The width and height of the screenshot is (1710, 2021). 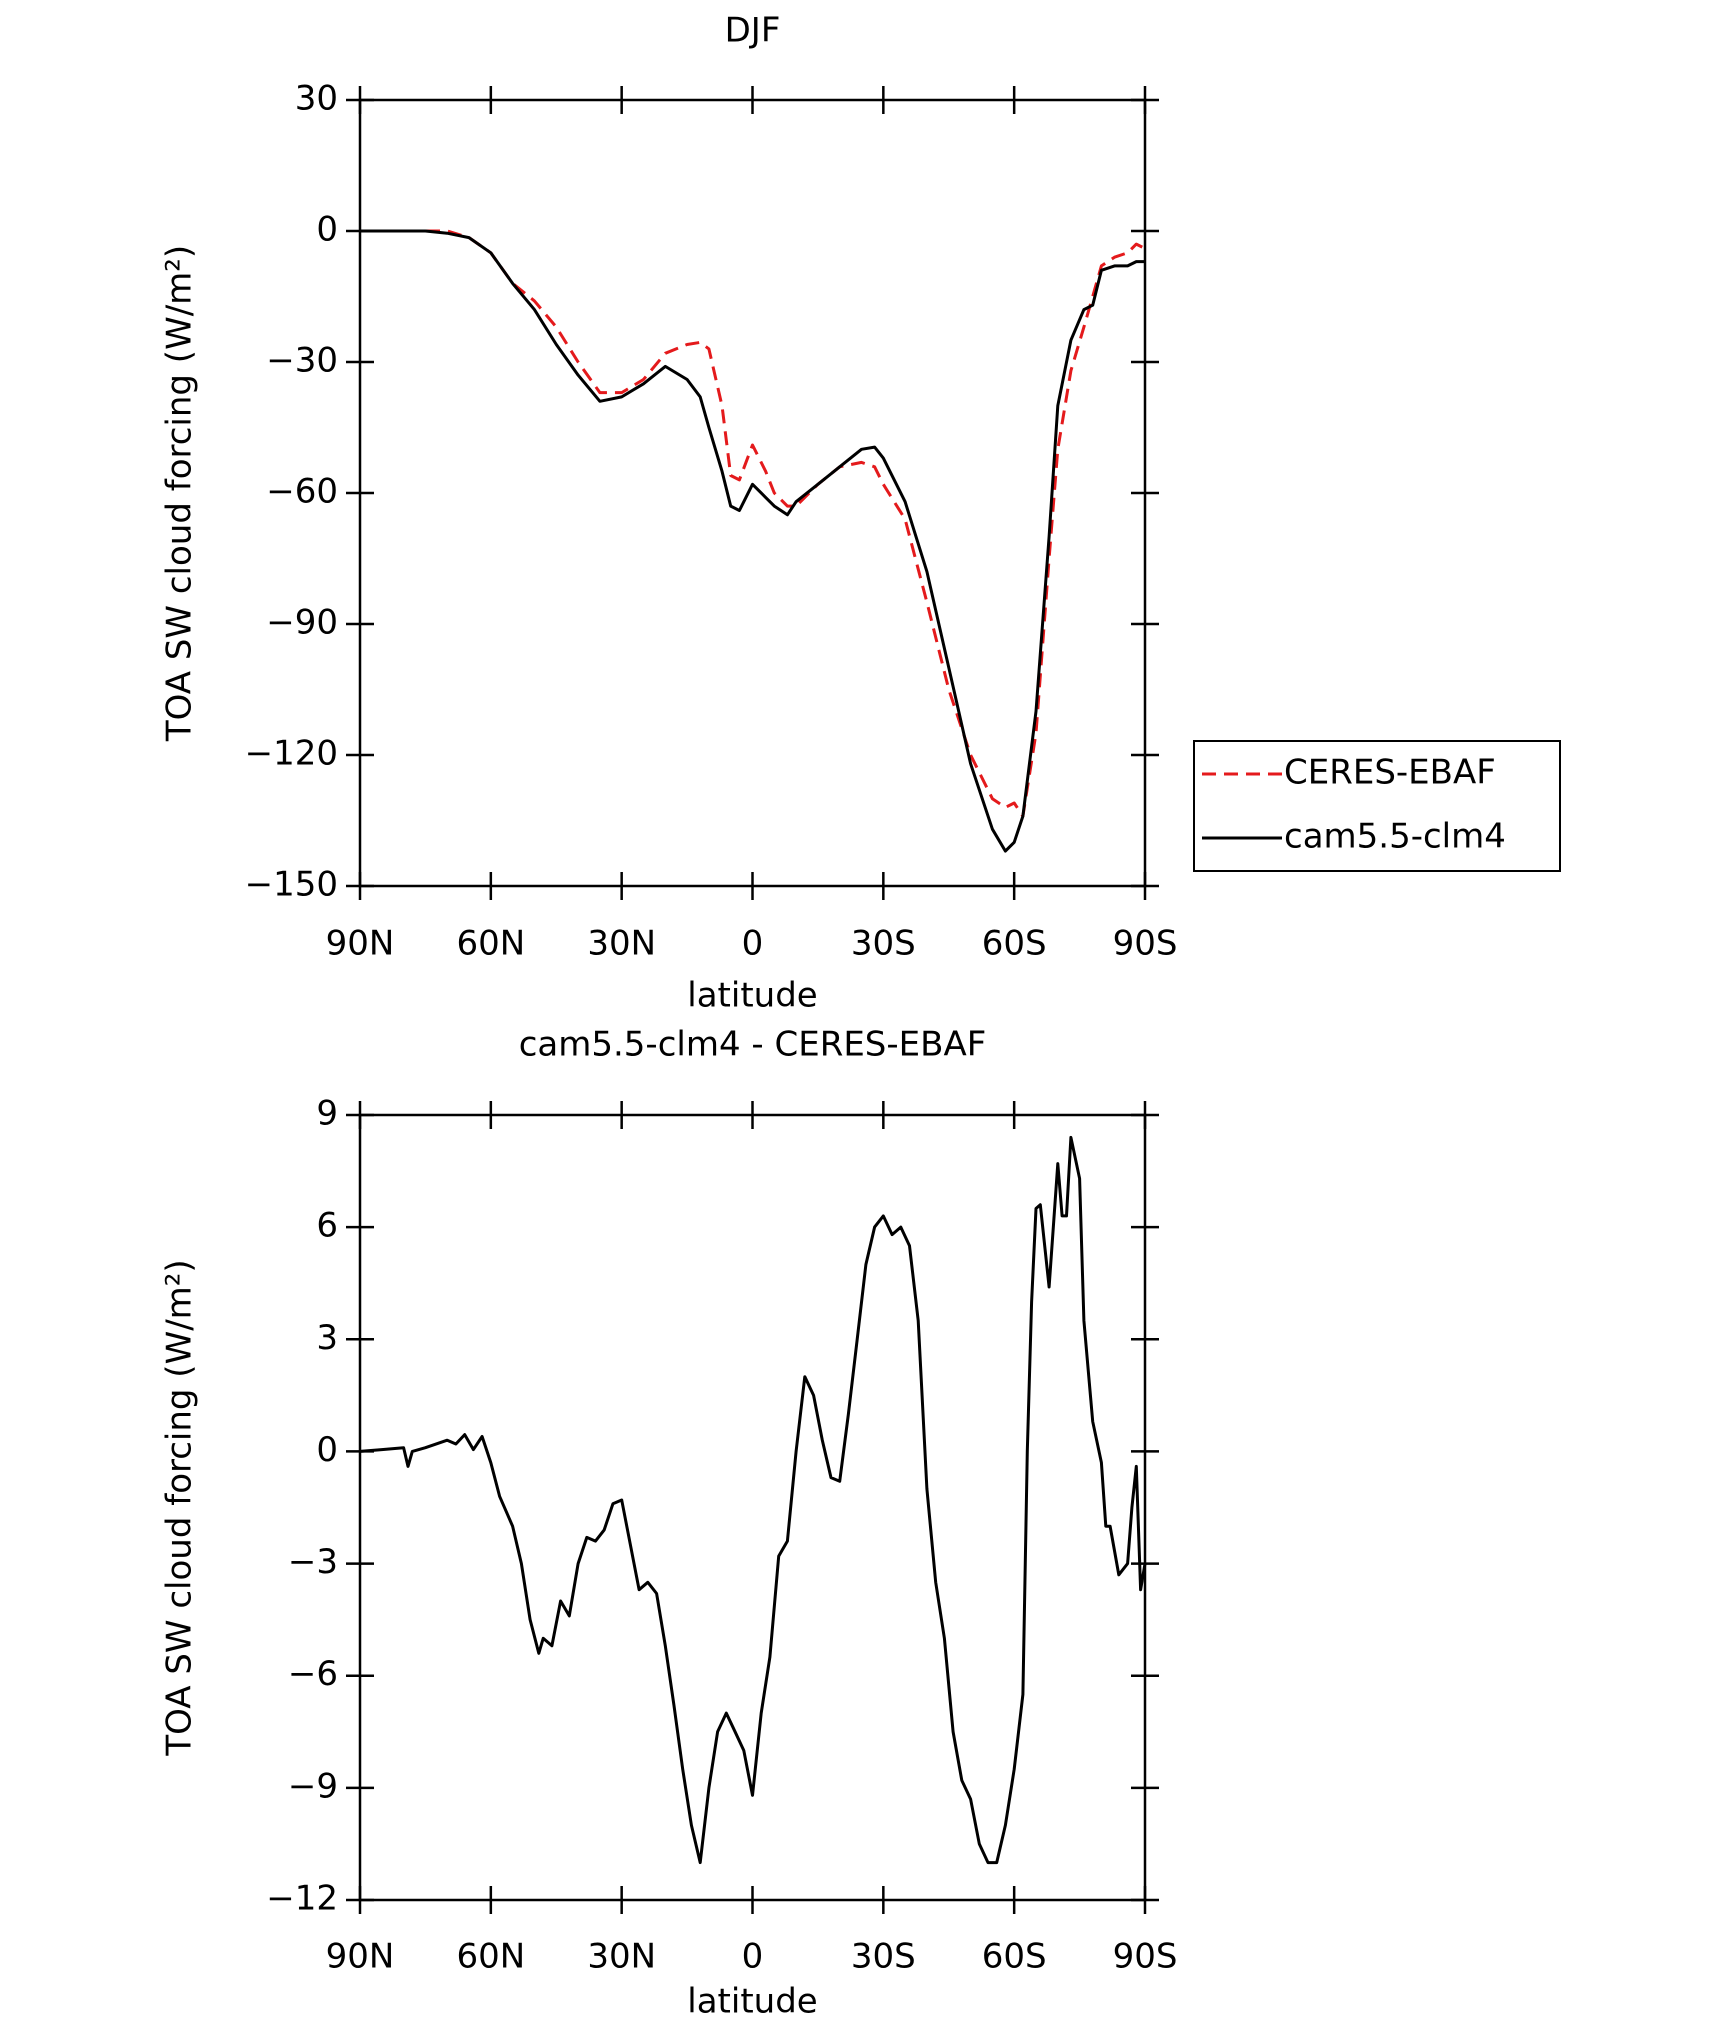 I want to click on y-tick-label: −120, so click(x=291, y=754).